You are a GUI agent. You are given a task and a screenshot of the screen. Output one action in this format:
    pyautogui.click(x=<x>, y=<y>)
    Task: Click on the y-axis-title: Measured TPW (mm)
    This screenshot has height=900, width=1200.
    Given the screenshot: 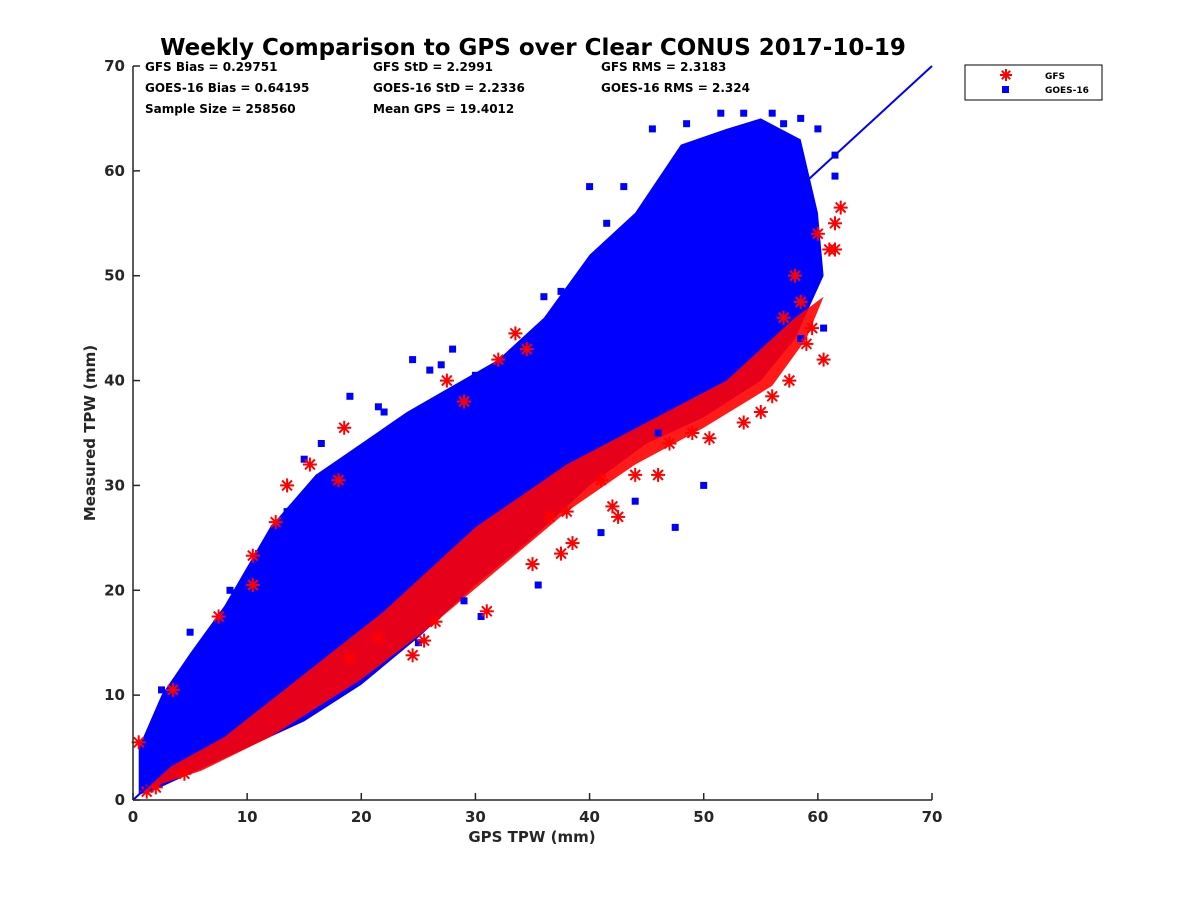 What is the action you would take?
    pyautogui.click(x=90, y=433)
    